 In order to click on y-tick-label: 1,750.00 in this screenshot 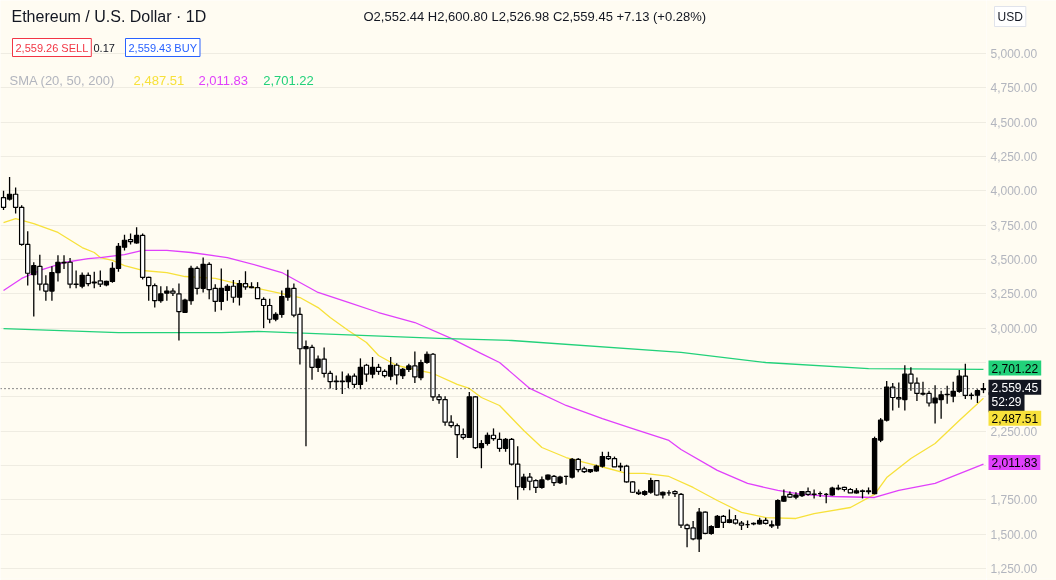, I will do `click(1014, 500)`.